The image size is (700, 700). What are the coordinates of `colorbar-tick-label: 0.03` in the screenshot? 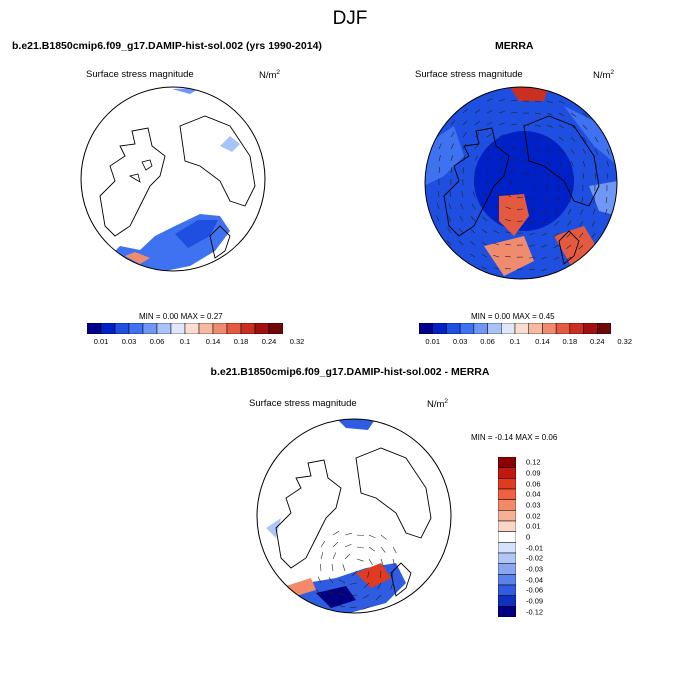 It's located at (460, 341).